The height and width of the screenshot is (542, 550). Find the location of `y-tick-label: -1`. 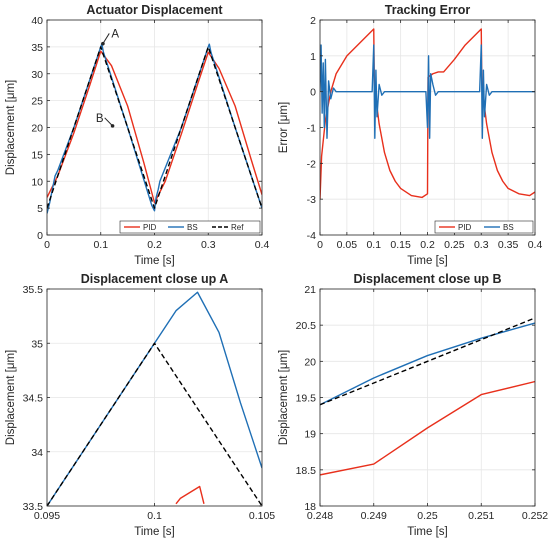

y-tick-label: -1 is located at coordinates (311, 129).